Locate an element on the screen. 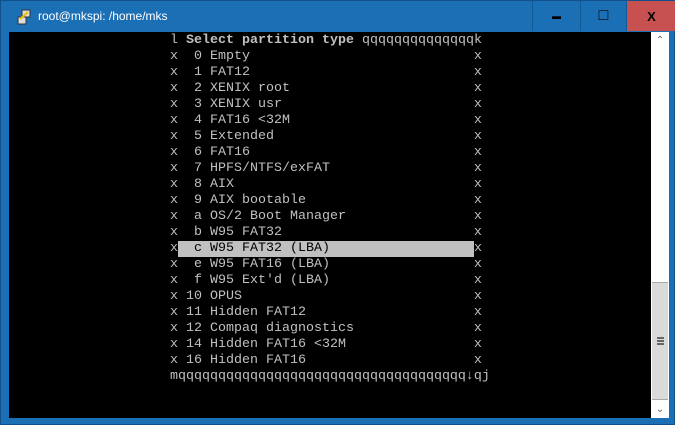  partition-type-option: x 2 XENIX root x is located at coordinates (326, 88).